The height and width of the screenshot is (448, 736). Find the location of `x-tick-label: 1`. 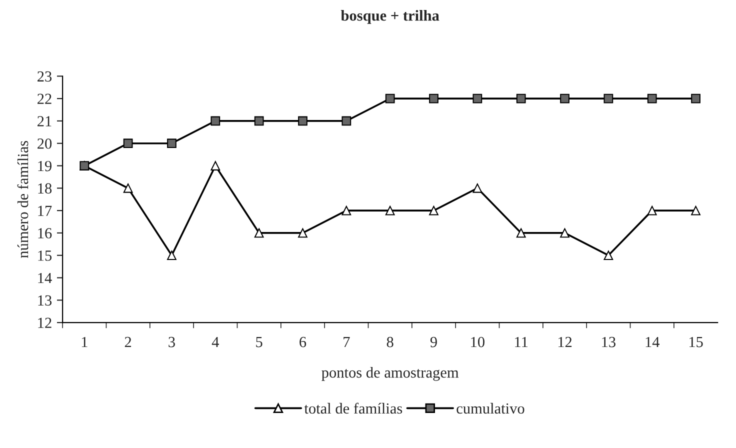

x-tick-label: 1 is located at coordinates (85, 342).